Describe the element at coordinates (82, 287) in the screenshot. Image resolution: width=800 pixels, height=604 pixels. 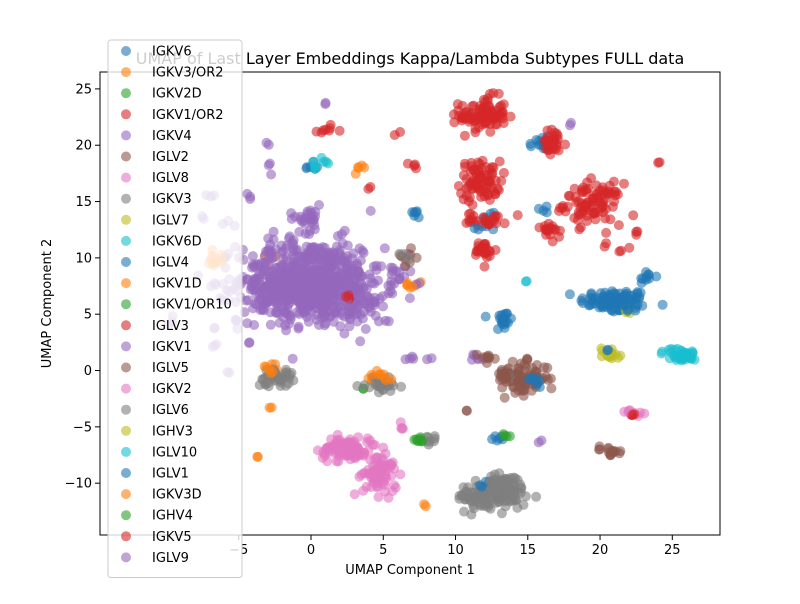
I see `y-axis: −10 −5 0 5 10 15 20 25` at that location.